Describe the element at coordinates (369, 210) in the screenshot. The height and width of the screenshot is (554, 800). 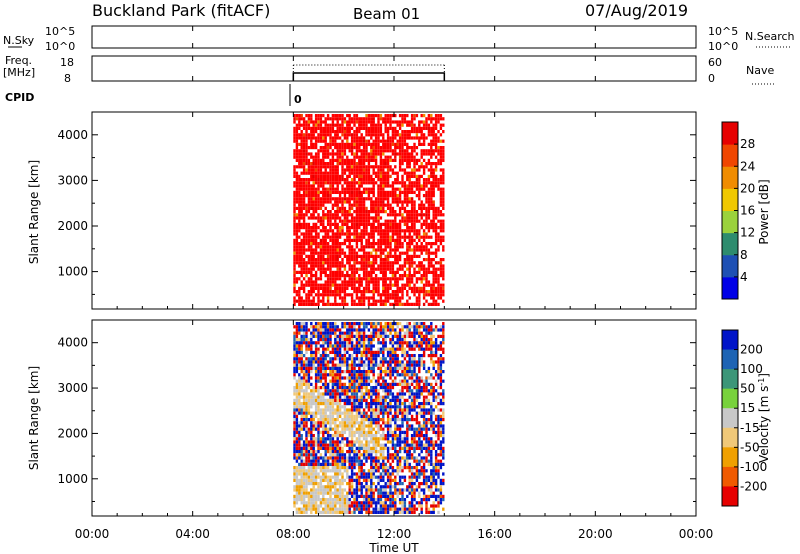
I see `power-cells` at that location.